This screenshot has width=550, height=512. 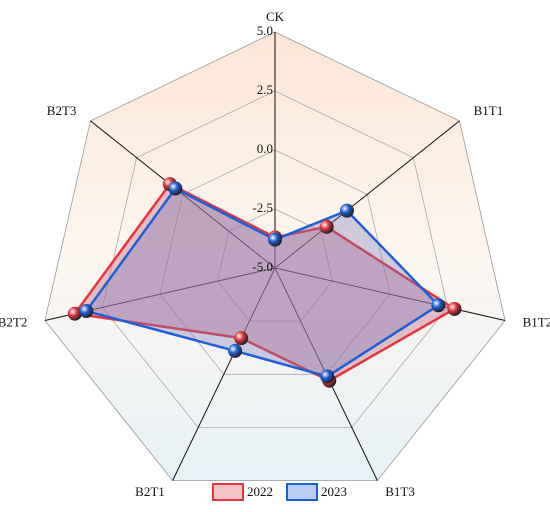 What do you see at coordinates (489, 110) in the screenshot?
I see `axis-label: B1T1` at bounding box center [489, 110].